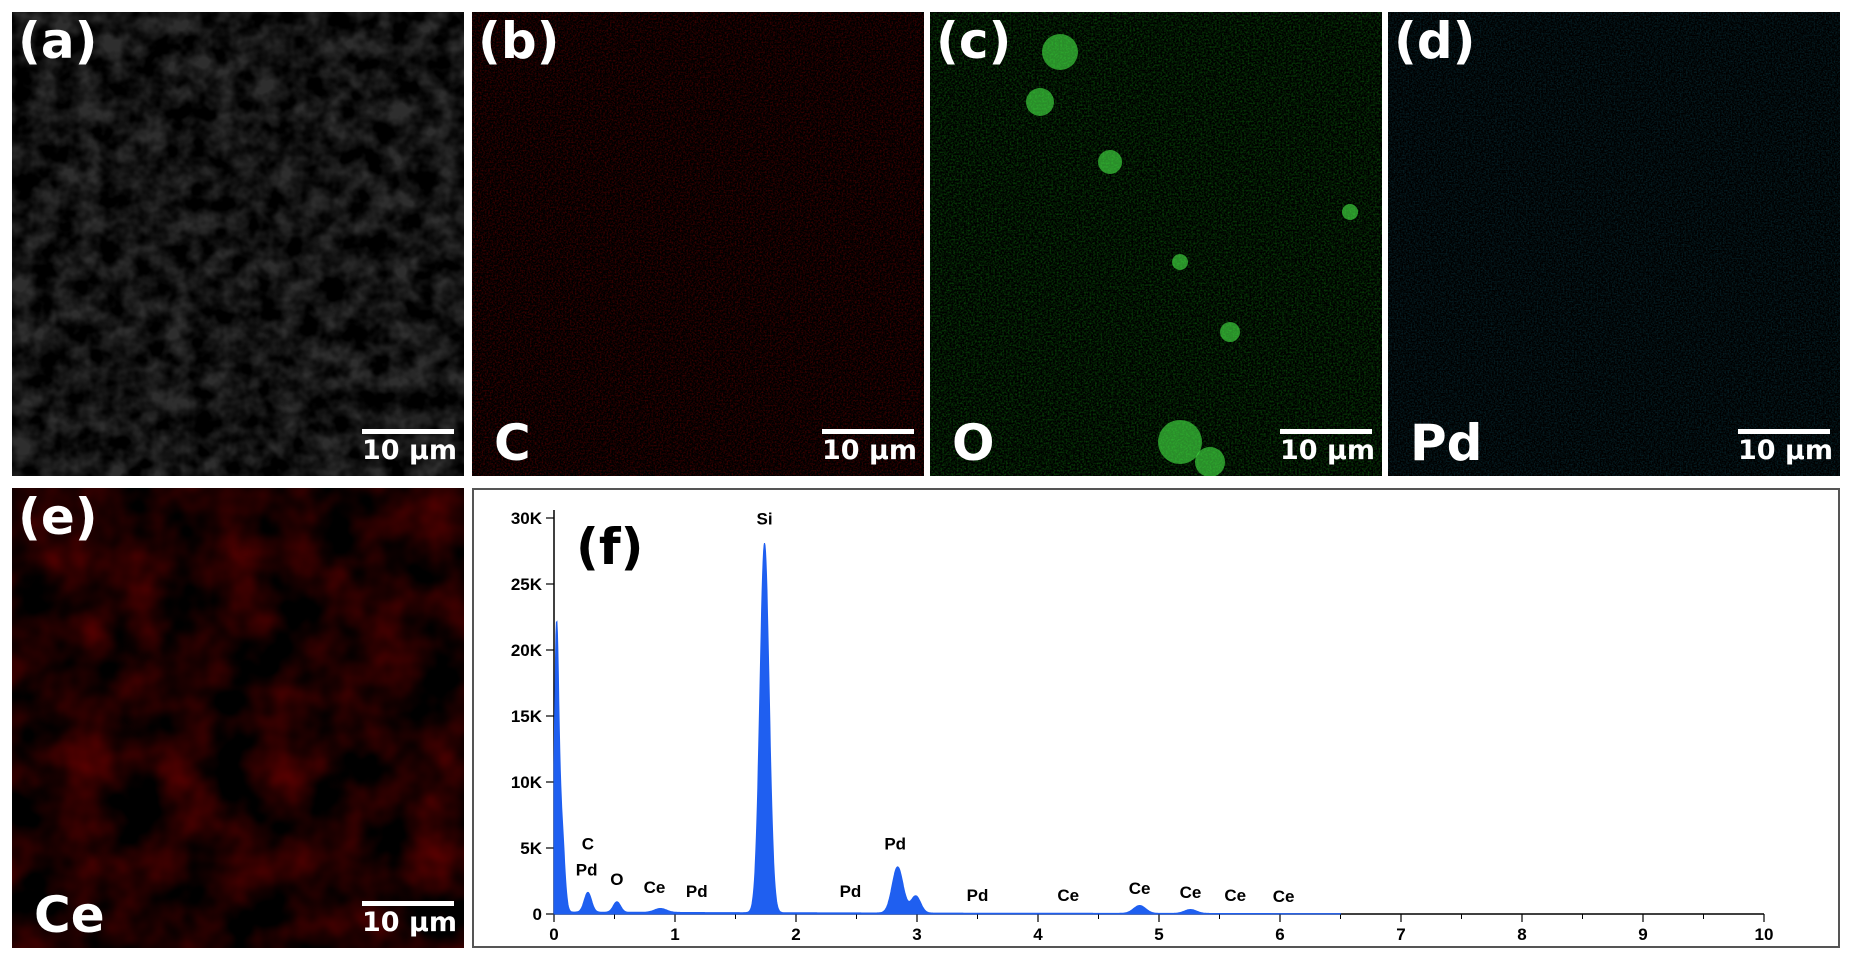 This screenshot has height=957, width=1851. Describe the element at coordinates (795, 934) in the screenshot. I see `x-tick-label: 2` at that location.